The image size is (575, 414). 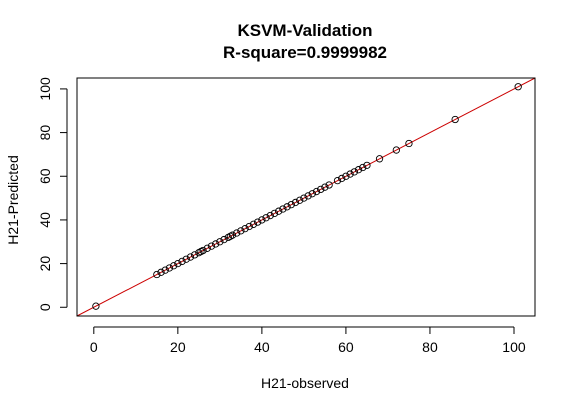 I want to click on x-tick-label: 80, so click(x=430, y=347).